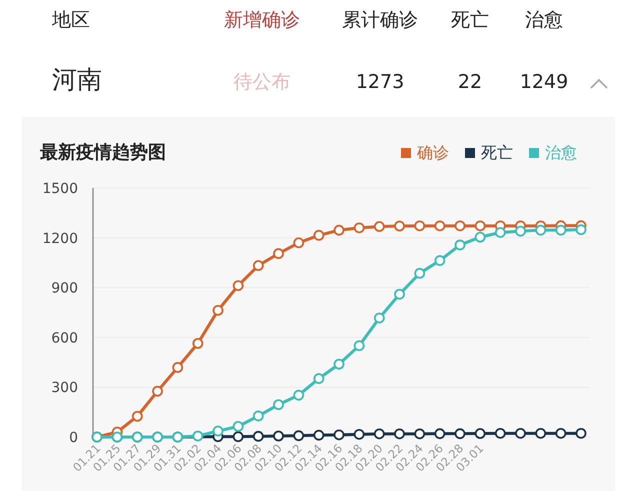 The width and height of the screenshot is (640, 491). Describe the element at coordinates (497, 152) in the screenshot. I see `legend-label: 死亡` at that location.